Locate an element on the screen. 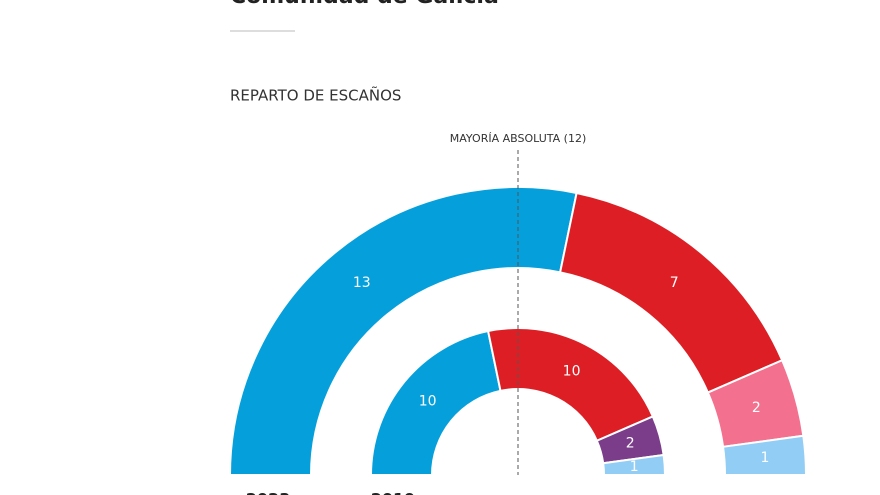 The image size is (880, 495). segment-label: 7 is located at coordinates (674, 283).